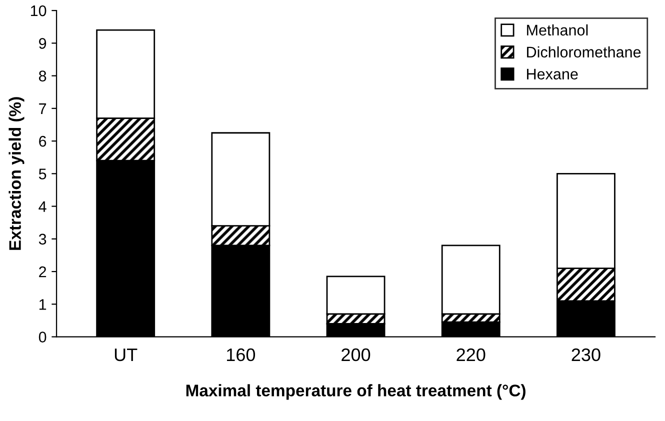 Image resolution: width=665 pixels, height=421 pixels. What do you see at coordinates (42, 206) in the screenshot?
I see `y-tick-label: 4` at bounding box center [42, 206].